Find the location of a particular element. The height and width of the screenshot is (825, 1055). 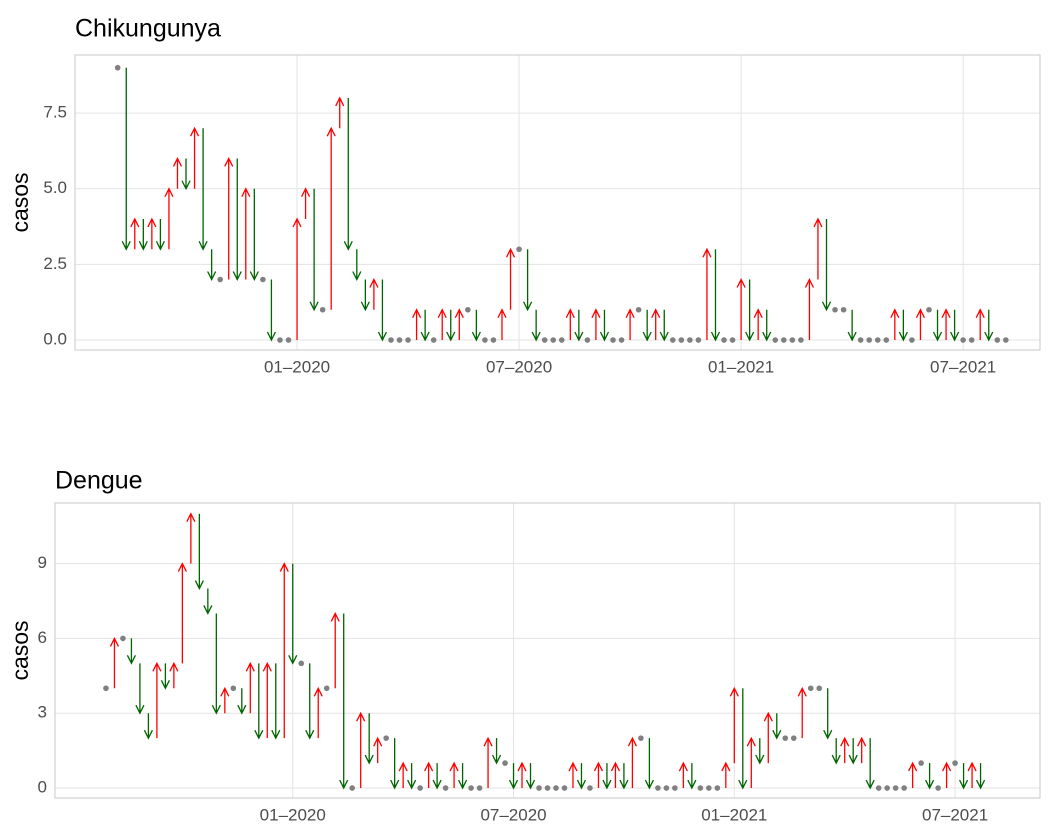

y-tick-label: 5.0 is located at coordinates (55, 187).